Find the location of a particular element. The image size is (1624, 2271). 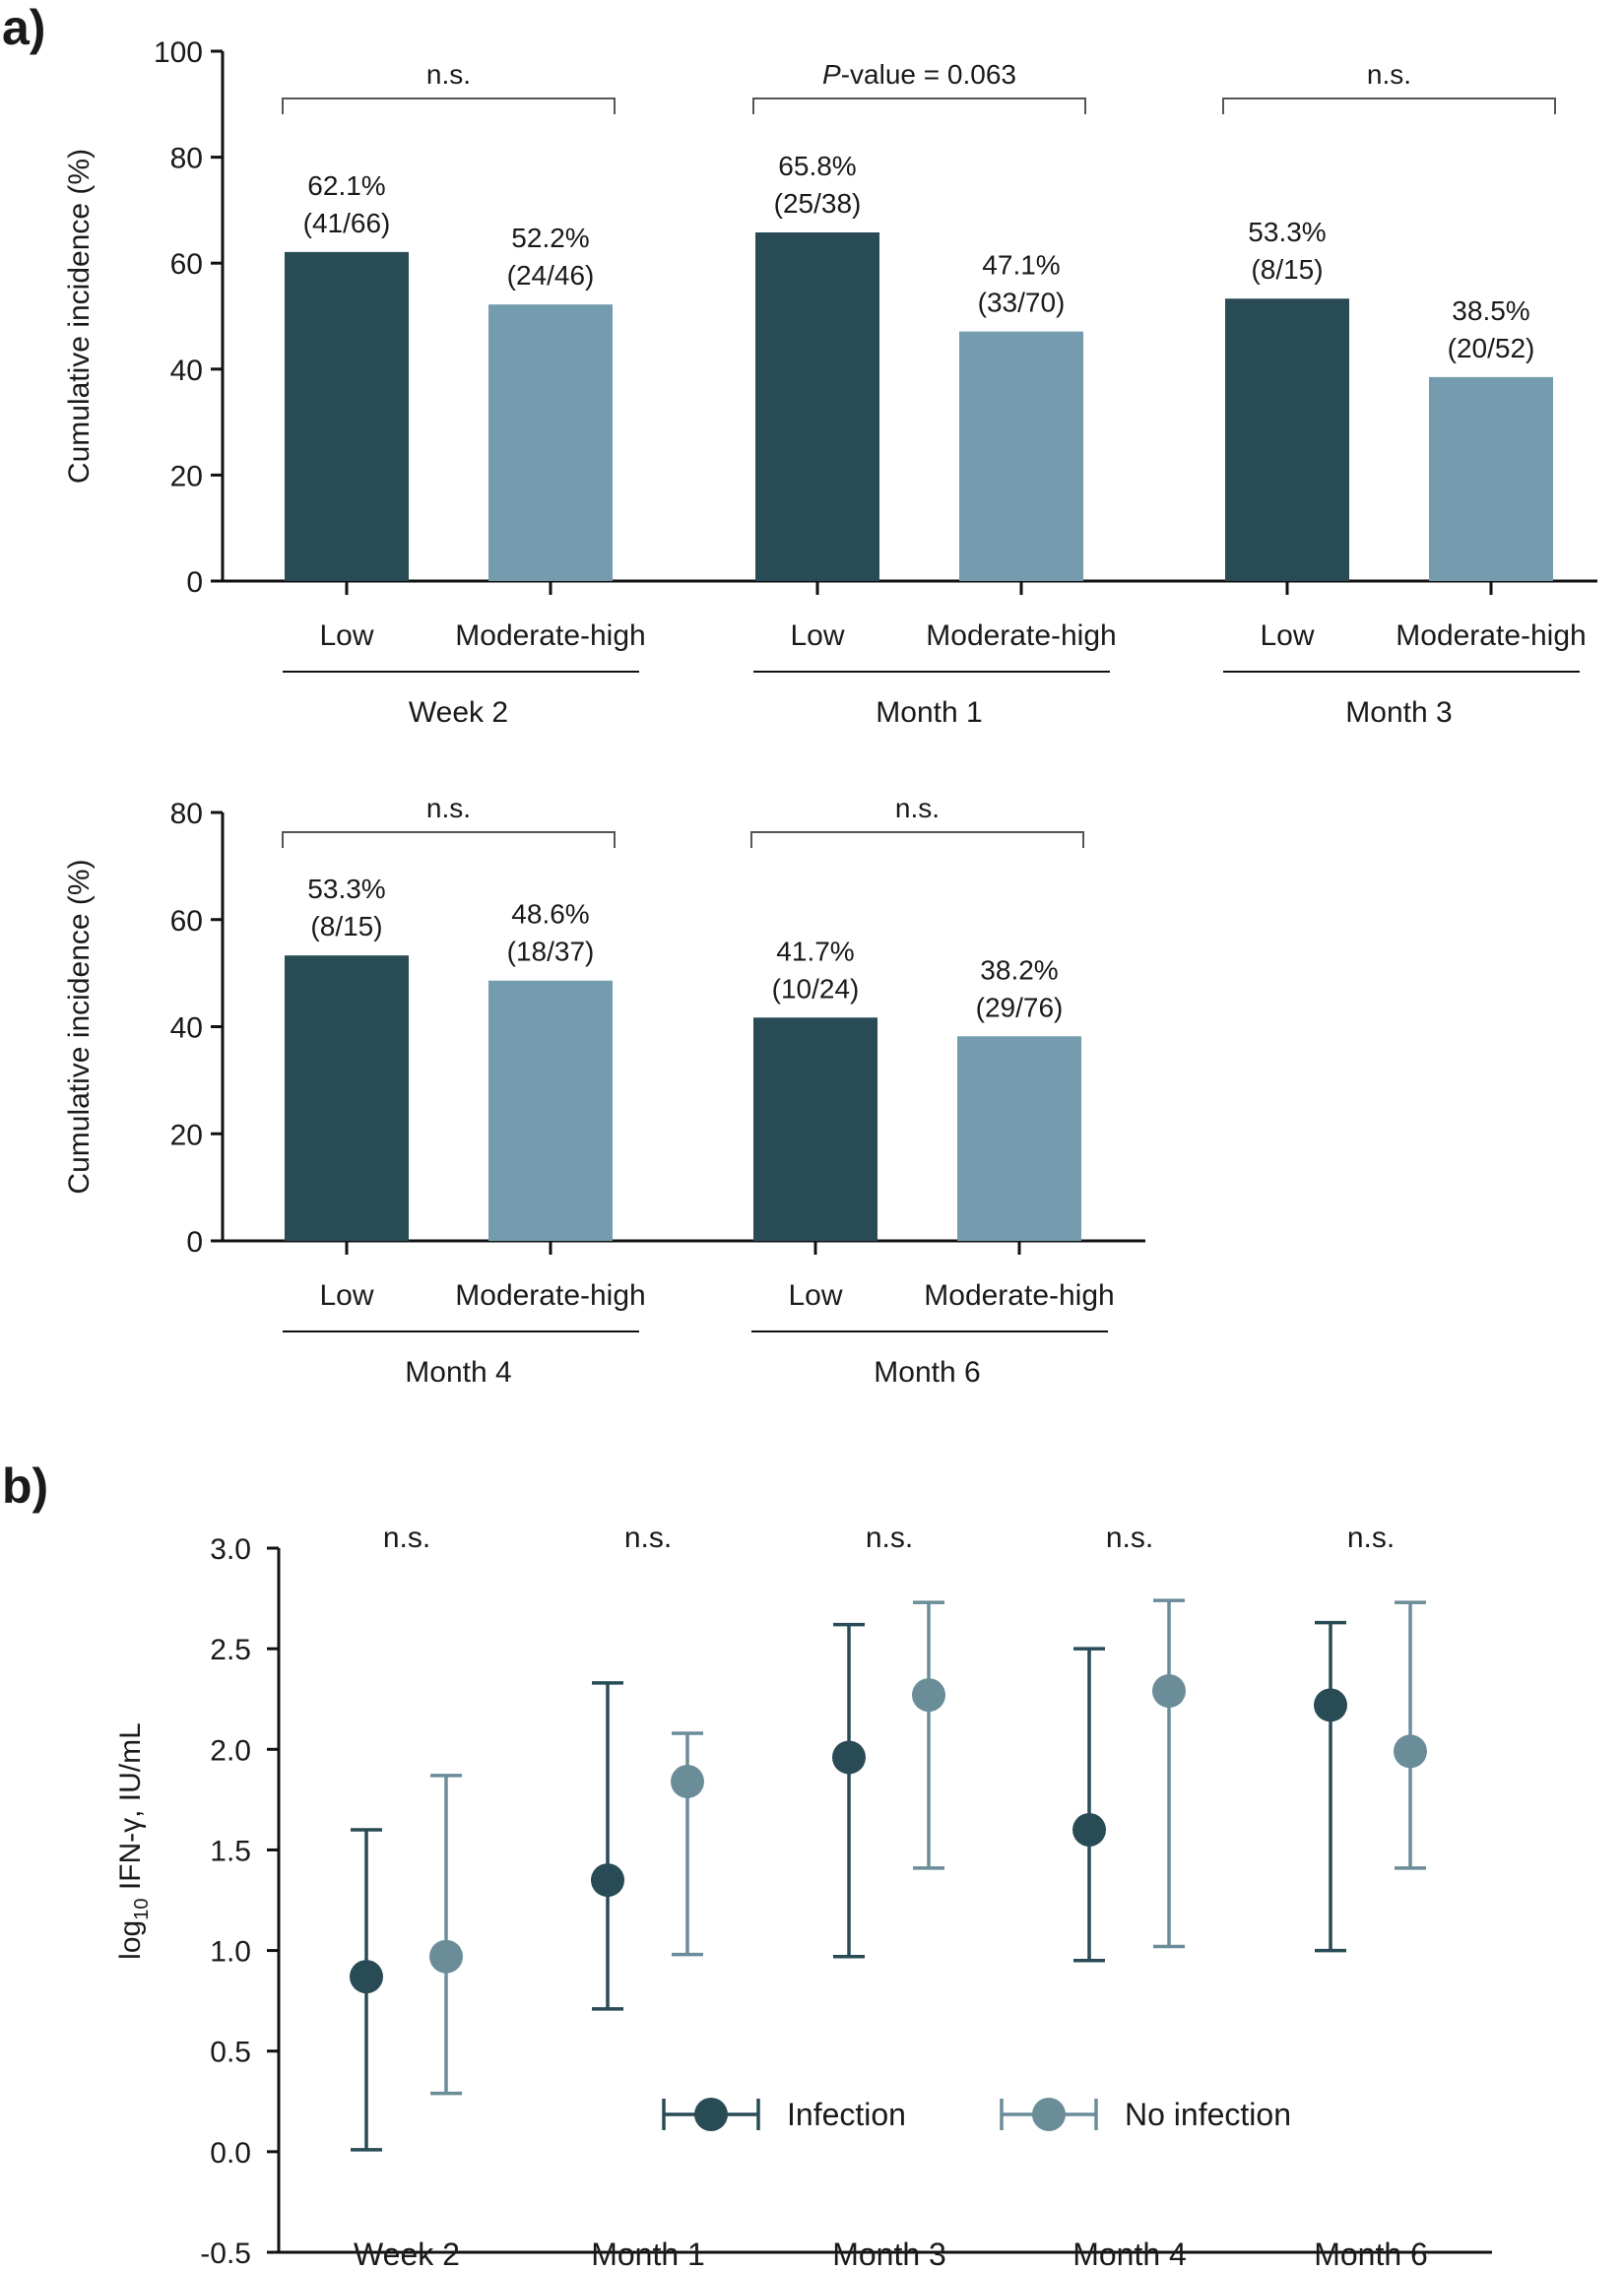

bar-value-label: 47.1% is located at coordinates (1021, 265).